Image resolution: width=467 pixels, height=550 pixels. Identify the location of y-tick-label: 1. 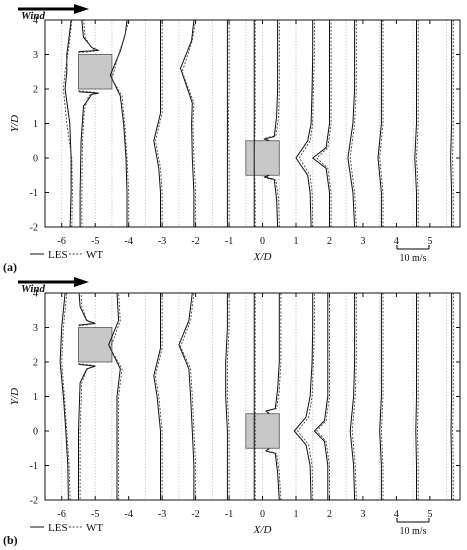
(35, 397).